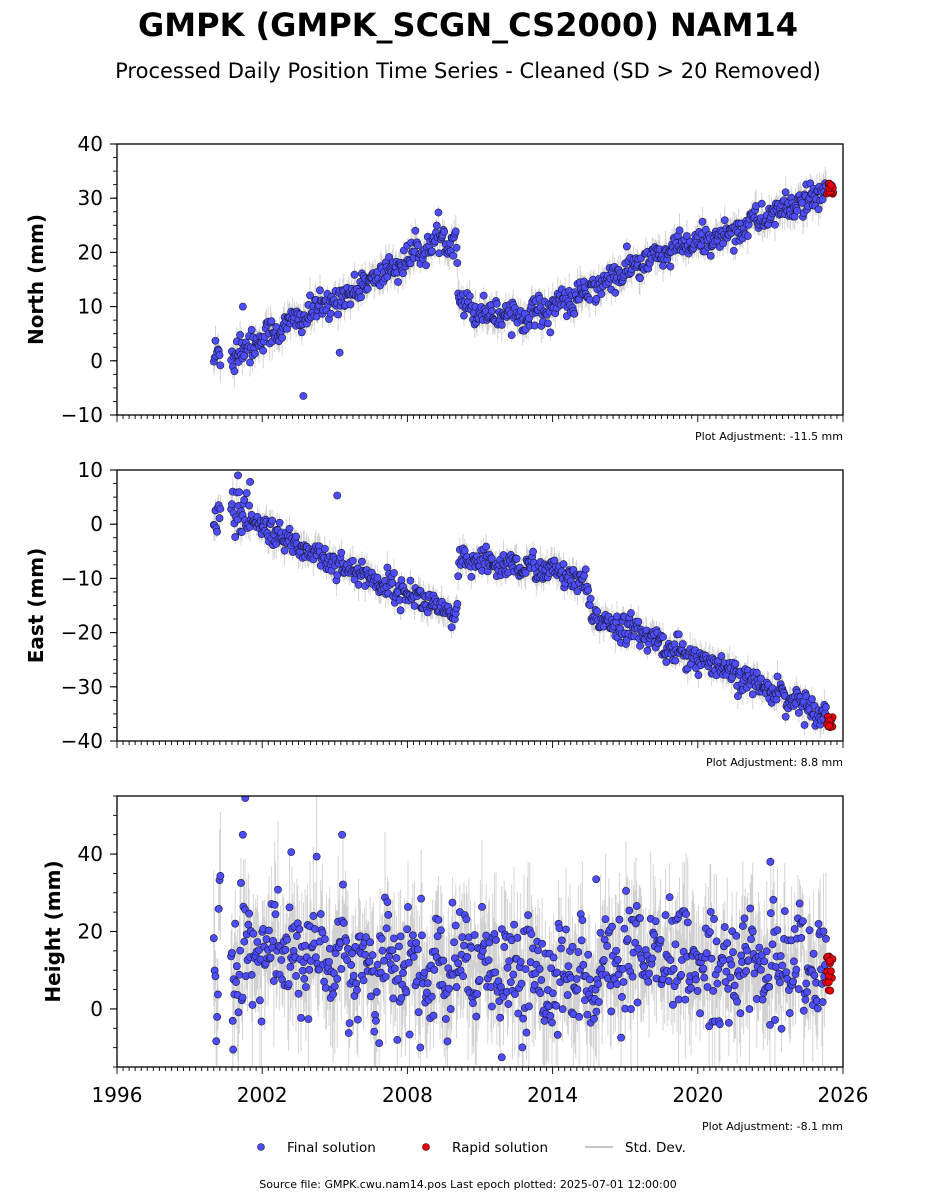  Describe the element at coordinates (552, 1095) in the screenshot. I see `x-tick-label: 2014` at that location.